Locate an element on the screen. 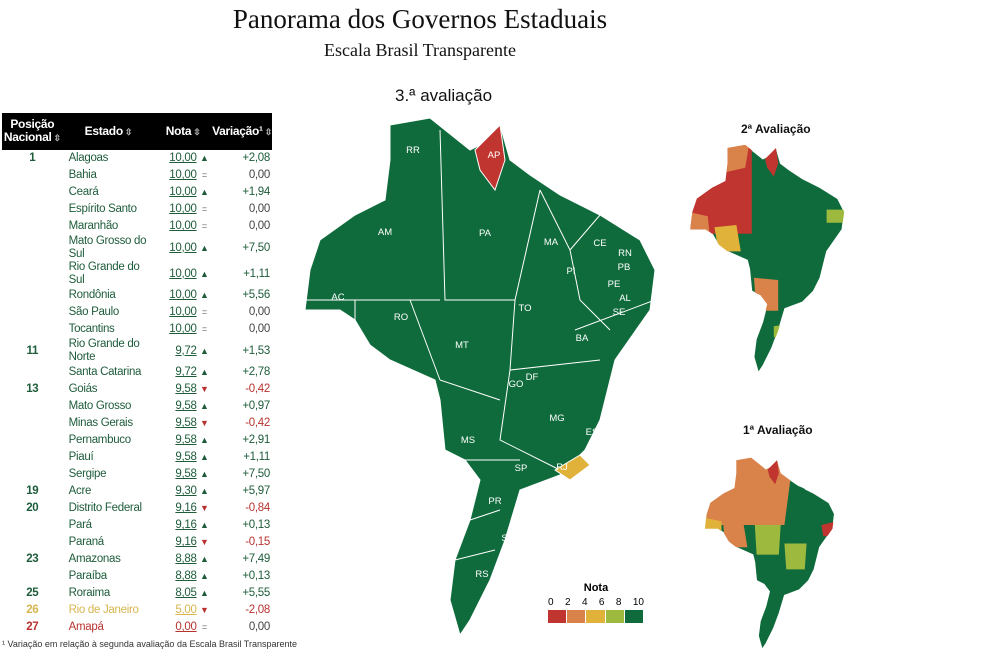 The image size is (1000, 664). col-variacao: Variação¹ ⇳ is located at coordinates (242, 131).